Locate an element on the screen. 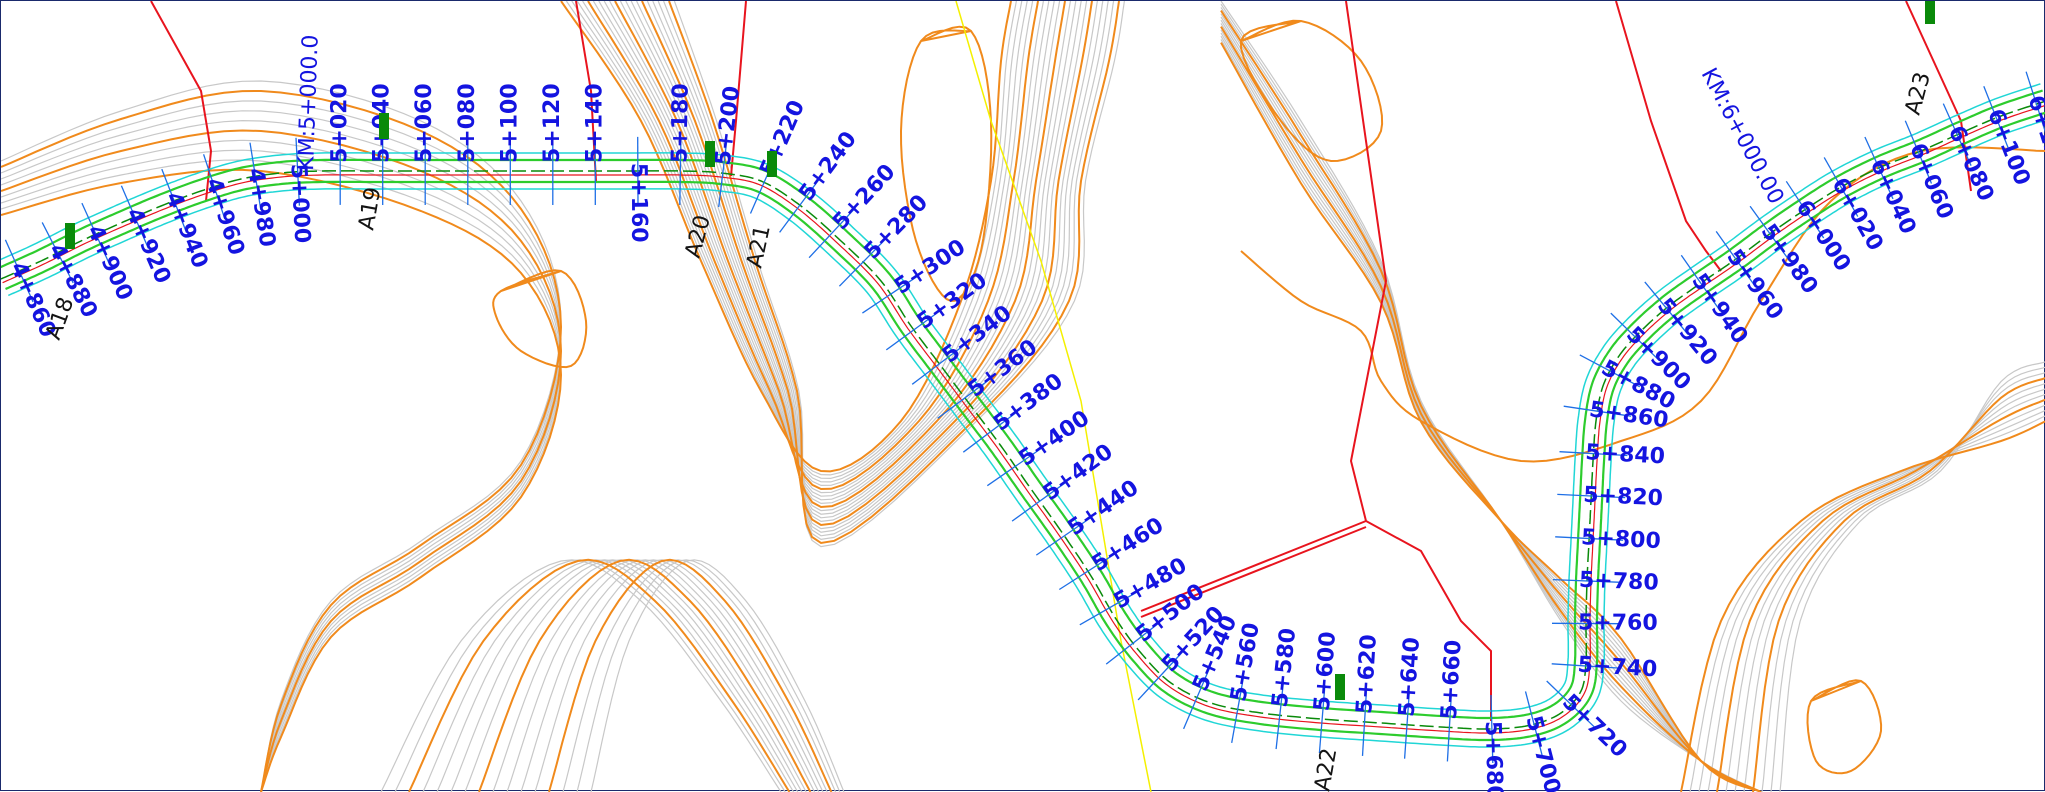  station-label: 4+980 is located at coordinates (260, 207).